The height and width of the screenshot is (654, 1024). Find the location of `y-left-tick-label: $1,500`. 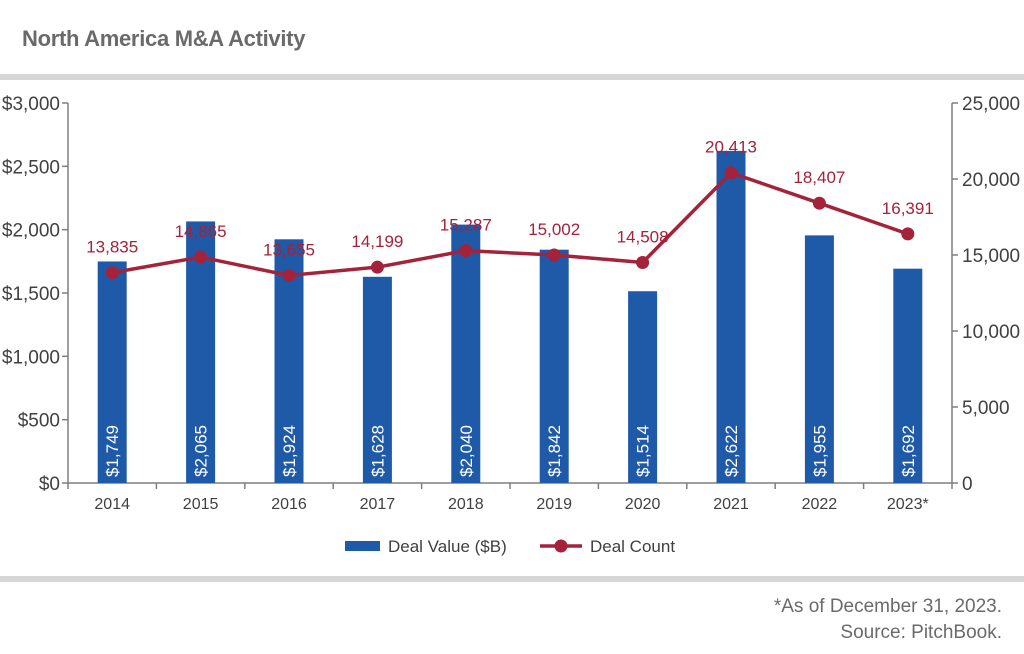

y-left-tick-label: $1,500 is located at coordinates (31, 294).